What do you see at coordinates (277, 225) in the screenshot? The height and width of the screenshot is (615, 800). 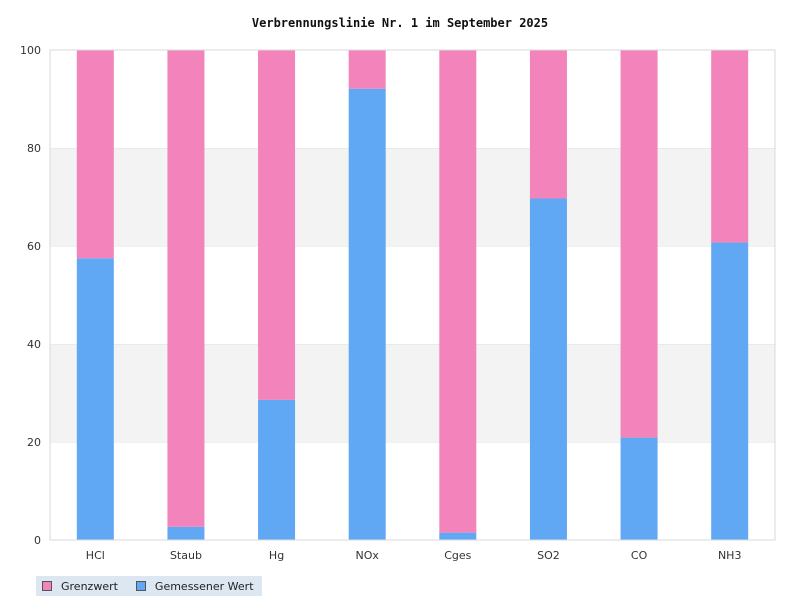 I see `bar-grenzwert-hg` at bounding box center [277, 225].